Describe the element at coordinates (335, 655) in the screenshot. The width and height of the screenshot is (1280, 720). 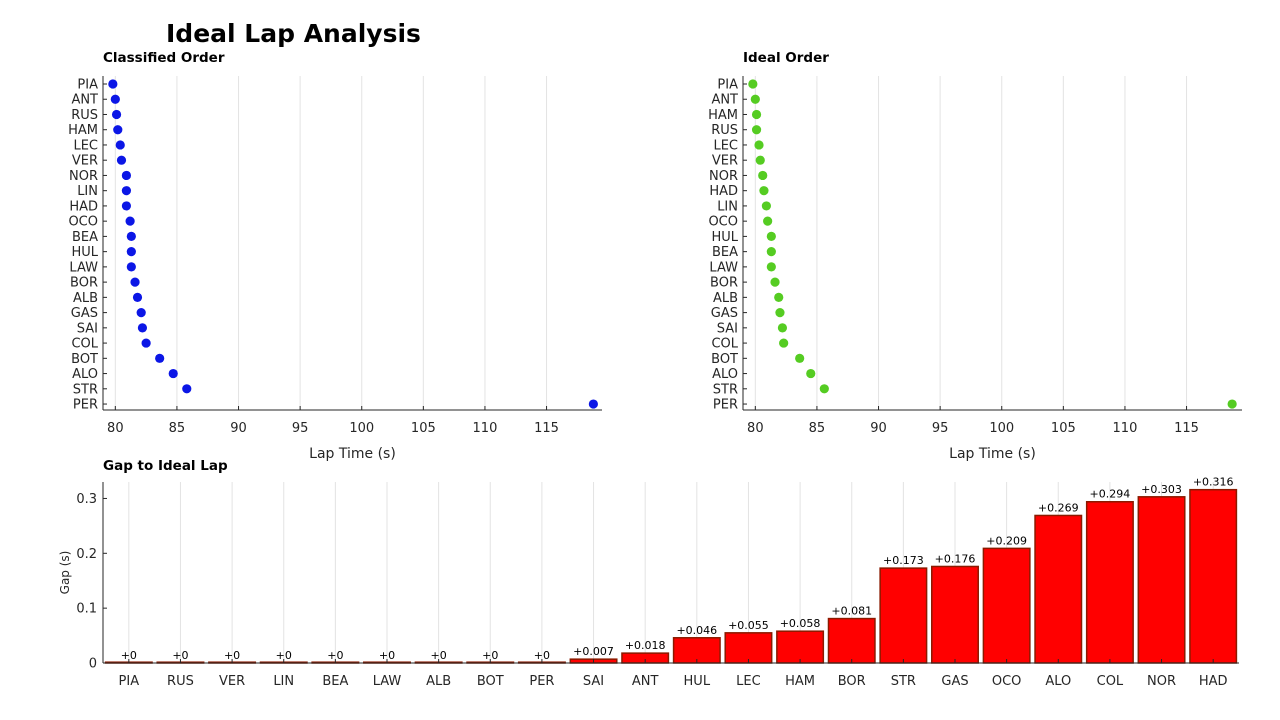
I see `gap-bar-label-bea: +0` at that location.